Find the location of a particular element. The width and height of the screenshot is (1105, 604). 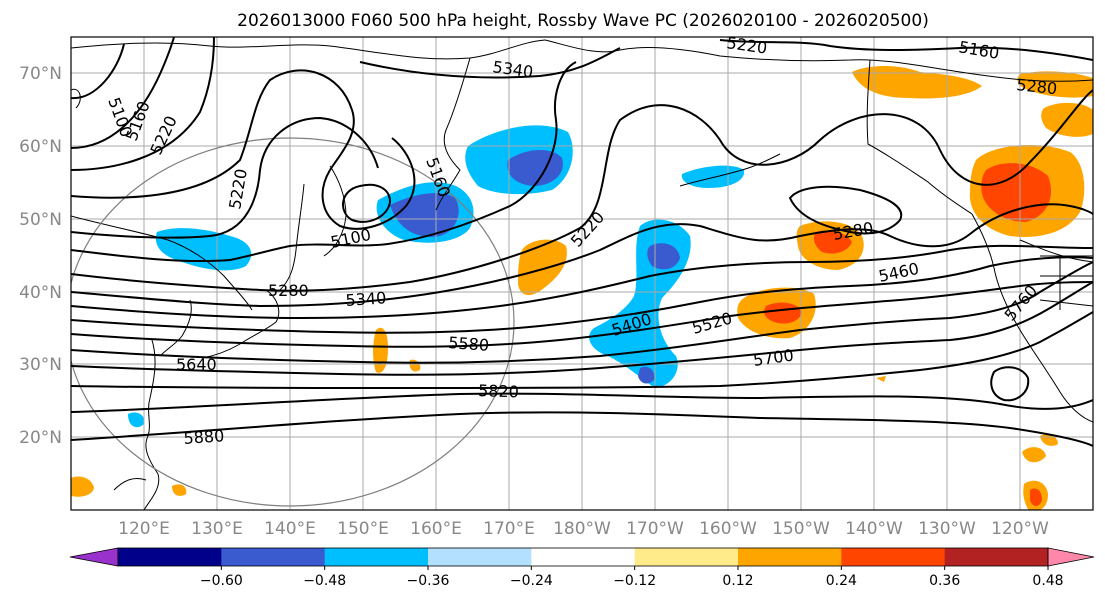

lon-label: 150°W is located at coordinates (801, 529).